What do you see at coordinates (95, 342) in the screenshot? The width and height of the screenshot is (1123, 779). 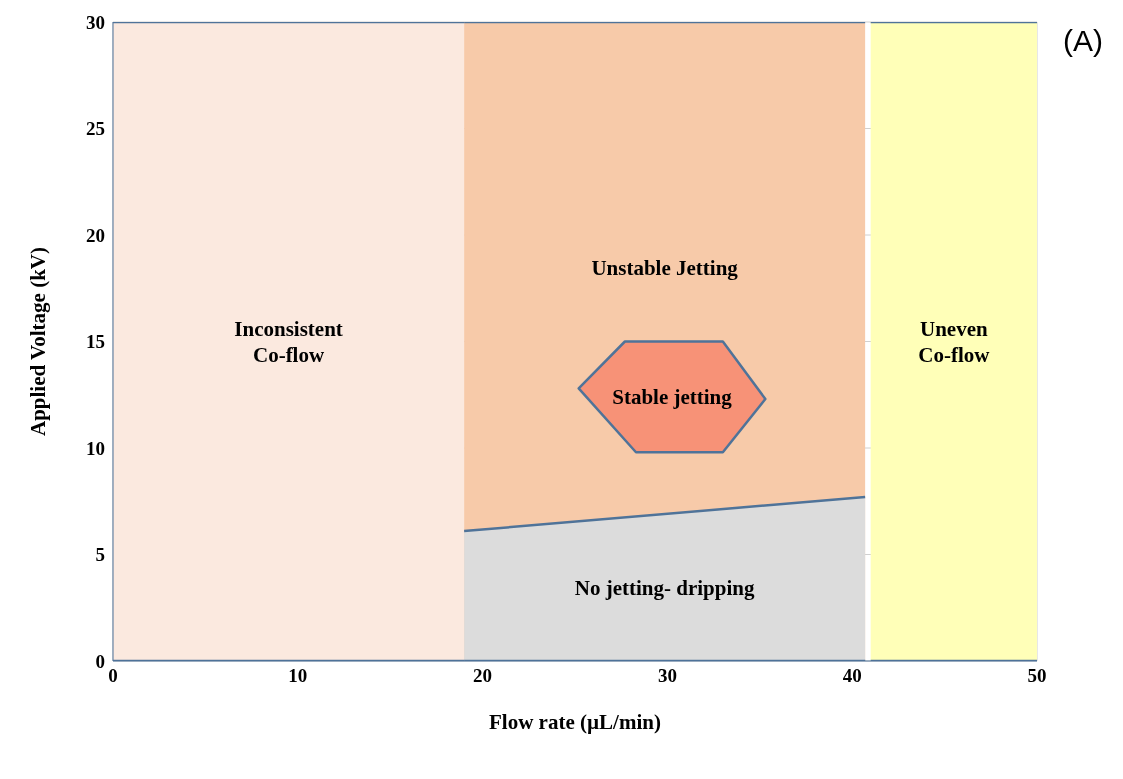 I see `y-tick-label: 15` at bounding box center [95, 342].